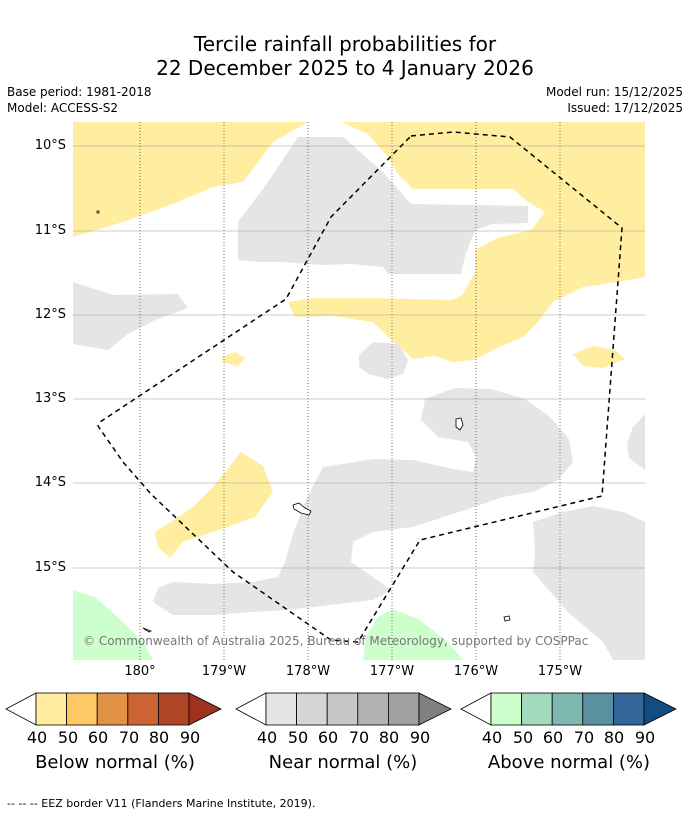 This screenshot has width=690, height=816. Describe the element at coordinates (392, 671) in the screenshot. I see `lon-label: 177°W` at that location.